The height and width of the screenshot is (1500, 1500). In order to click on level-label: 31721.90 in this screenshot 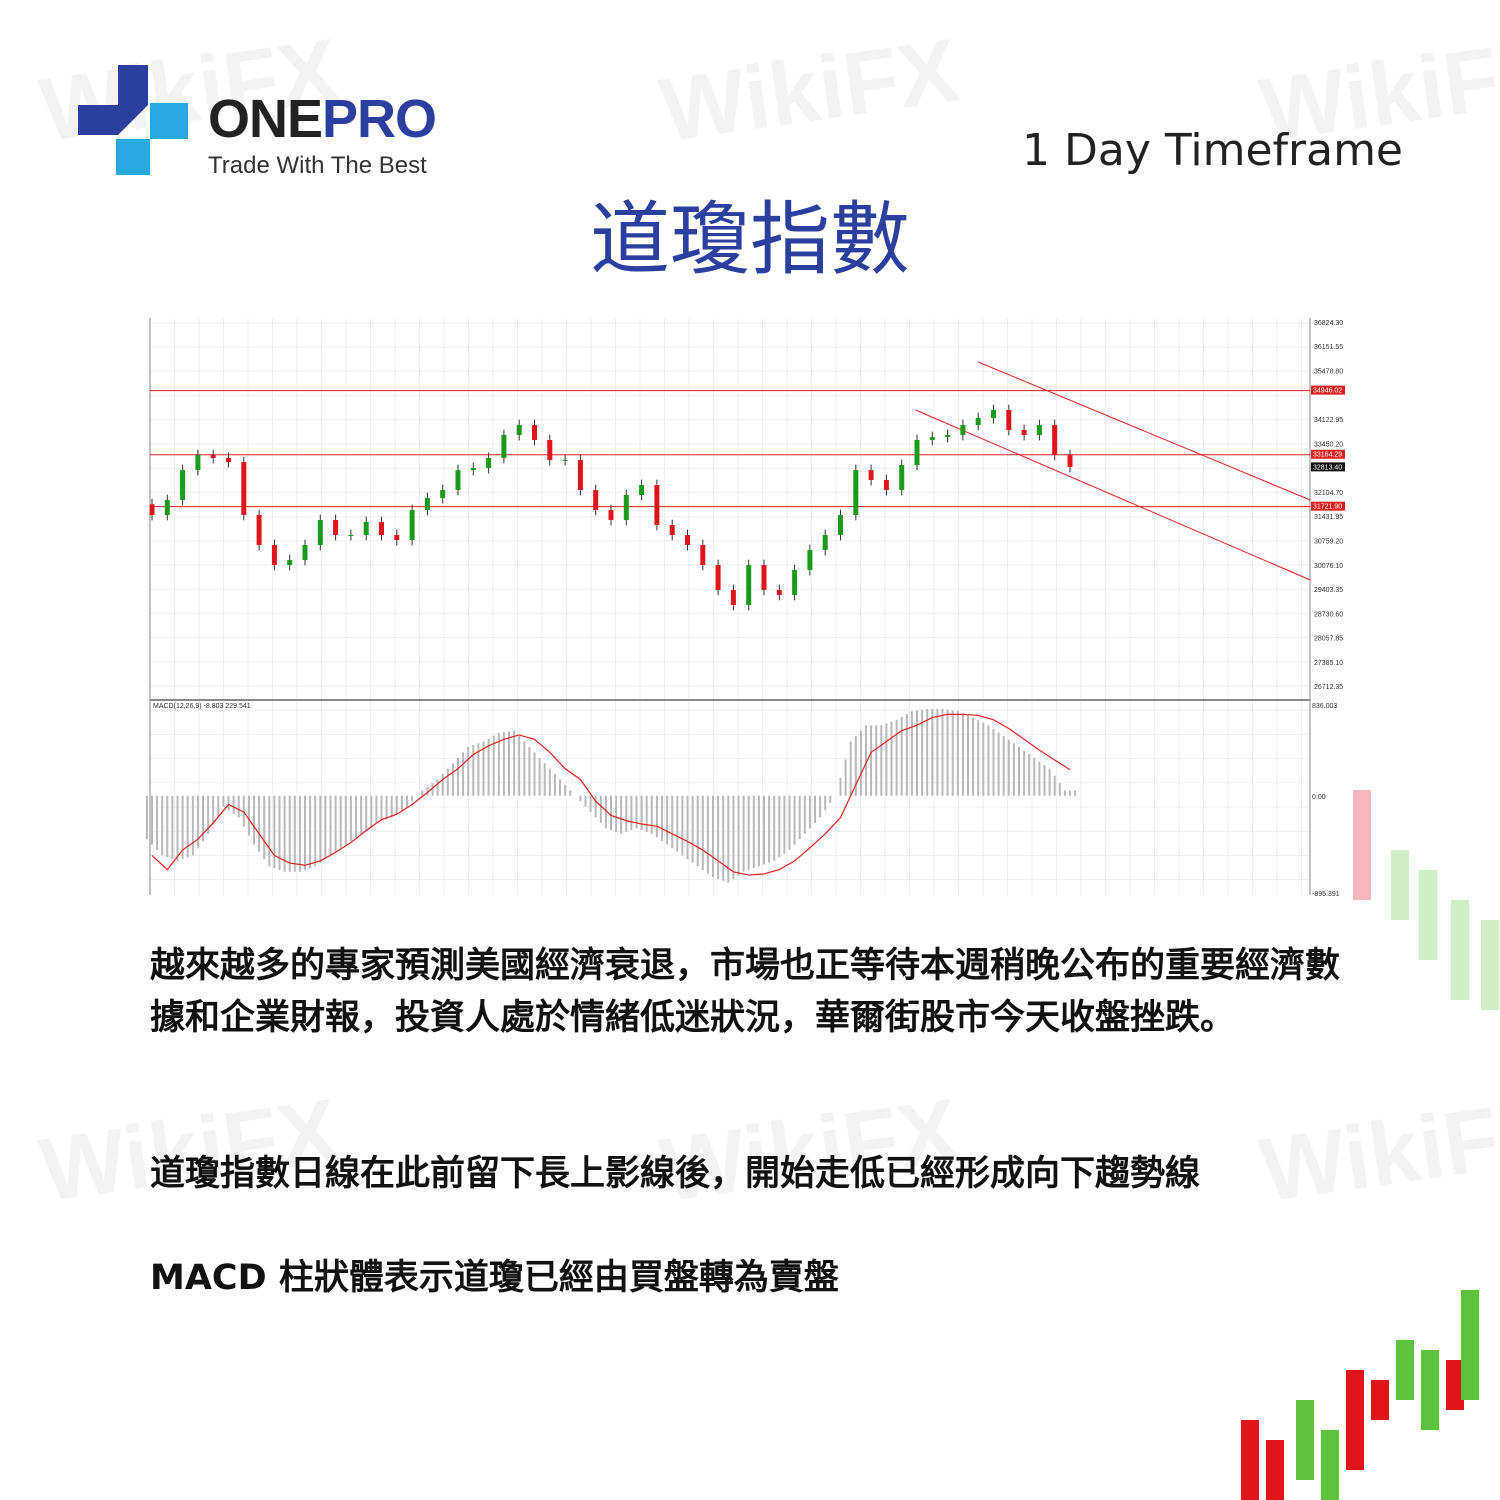, I will do `click(1327, 507)`.